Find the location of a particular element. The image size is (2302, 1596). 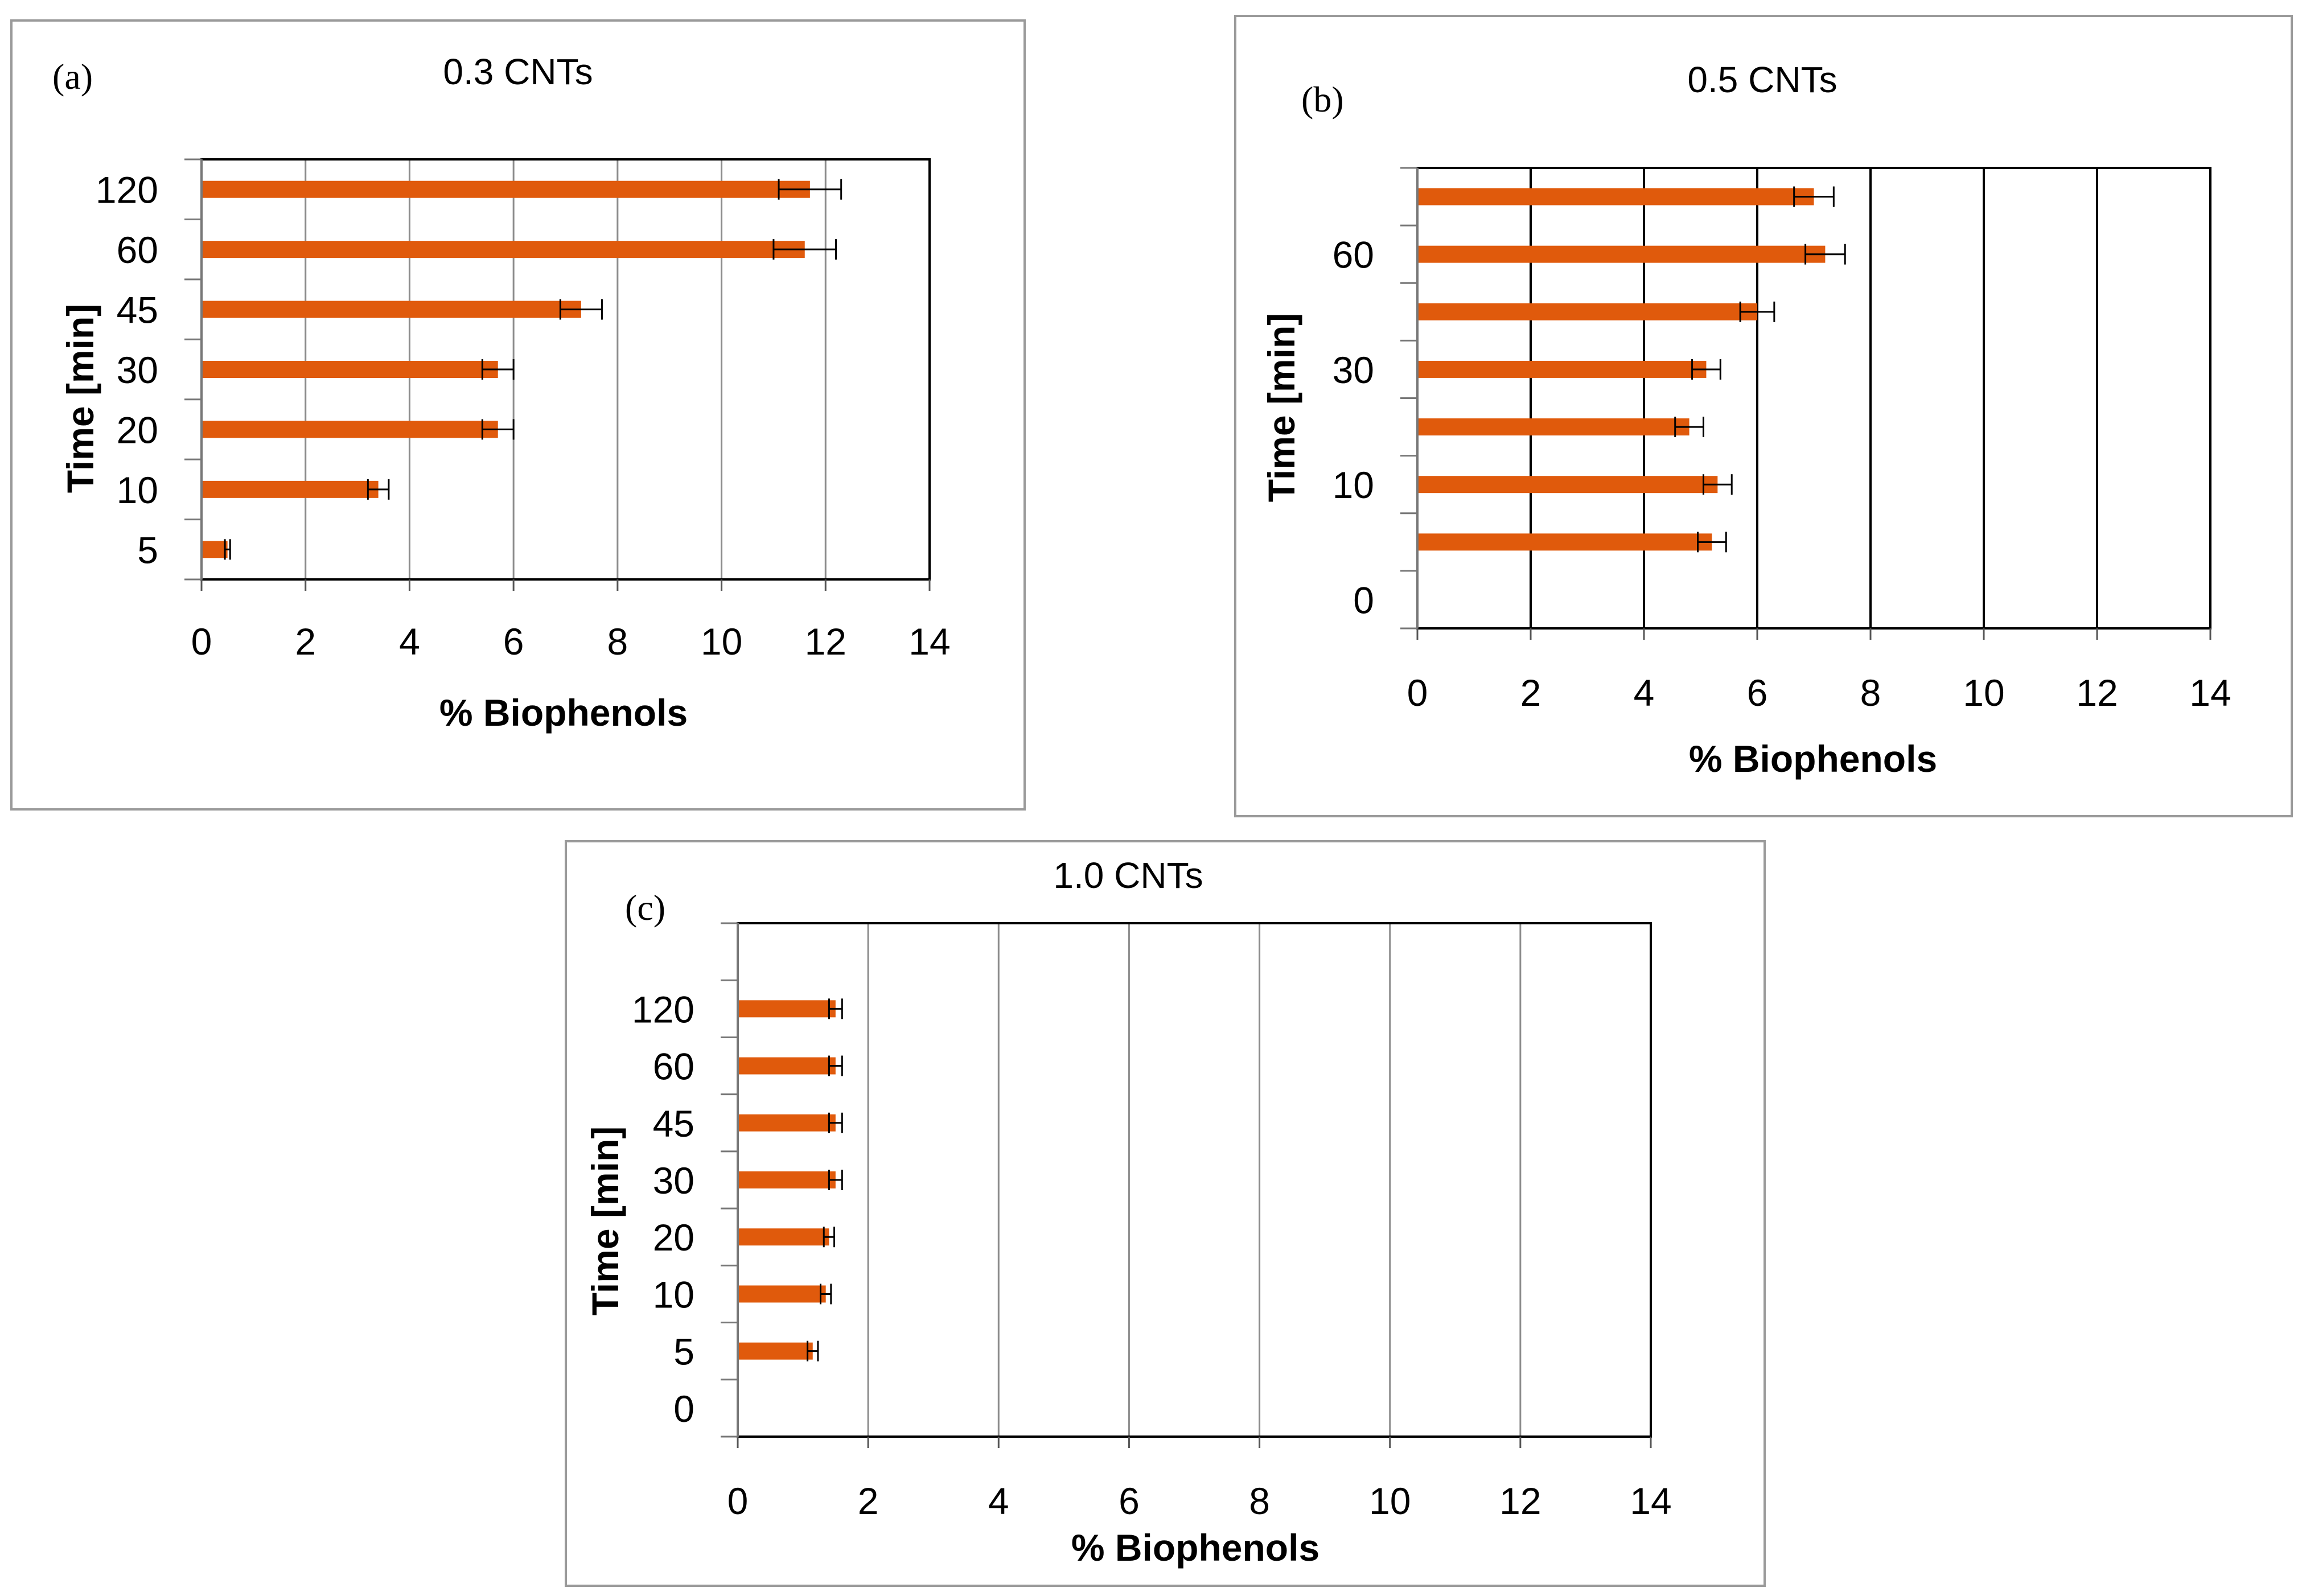

panel-c-bars is located at coordinates (791, 1179).